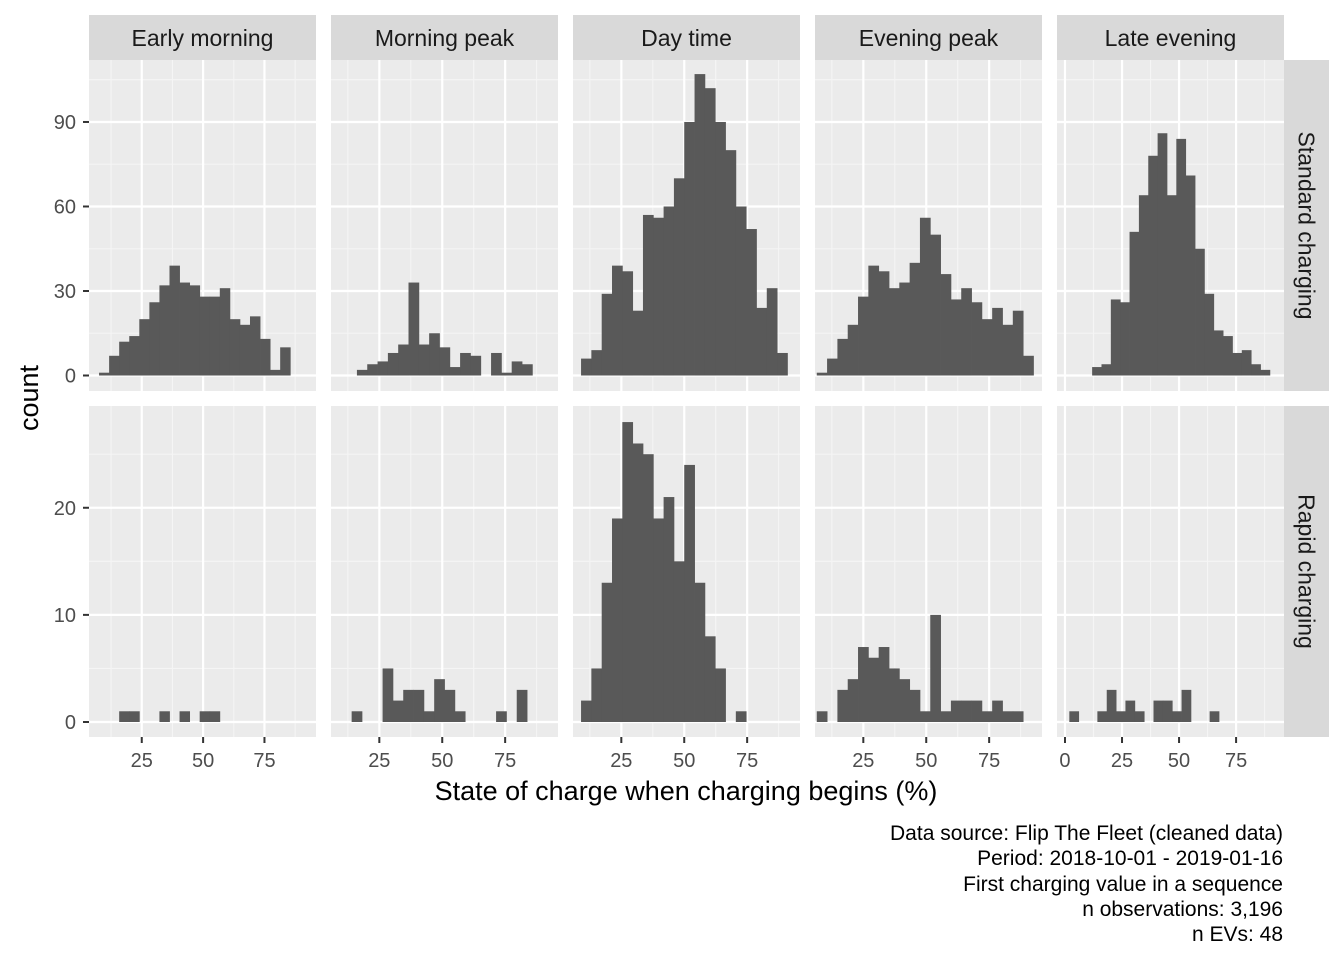 Image resolution: width=1344 pixels, height=960 pixels. Describe the element at coordinates (1237, 934) in the screenshot. I see `caption-line: n EVs: 48` at that location.